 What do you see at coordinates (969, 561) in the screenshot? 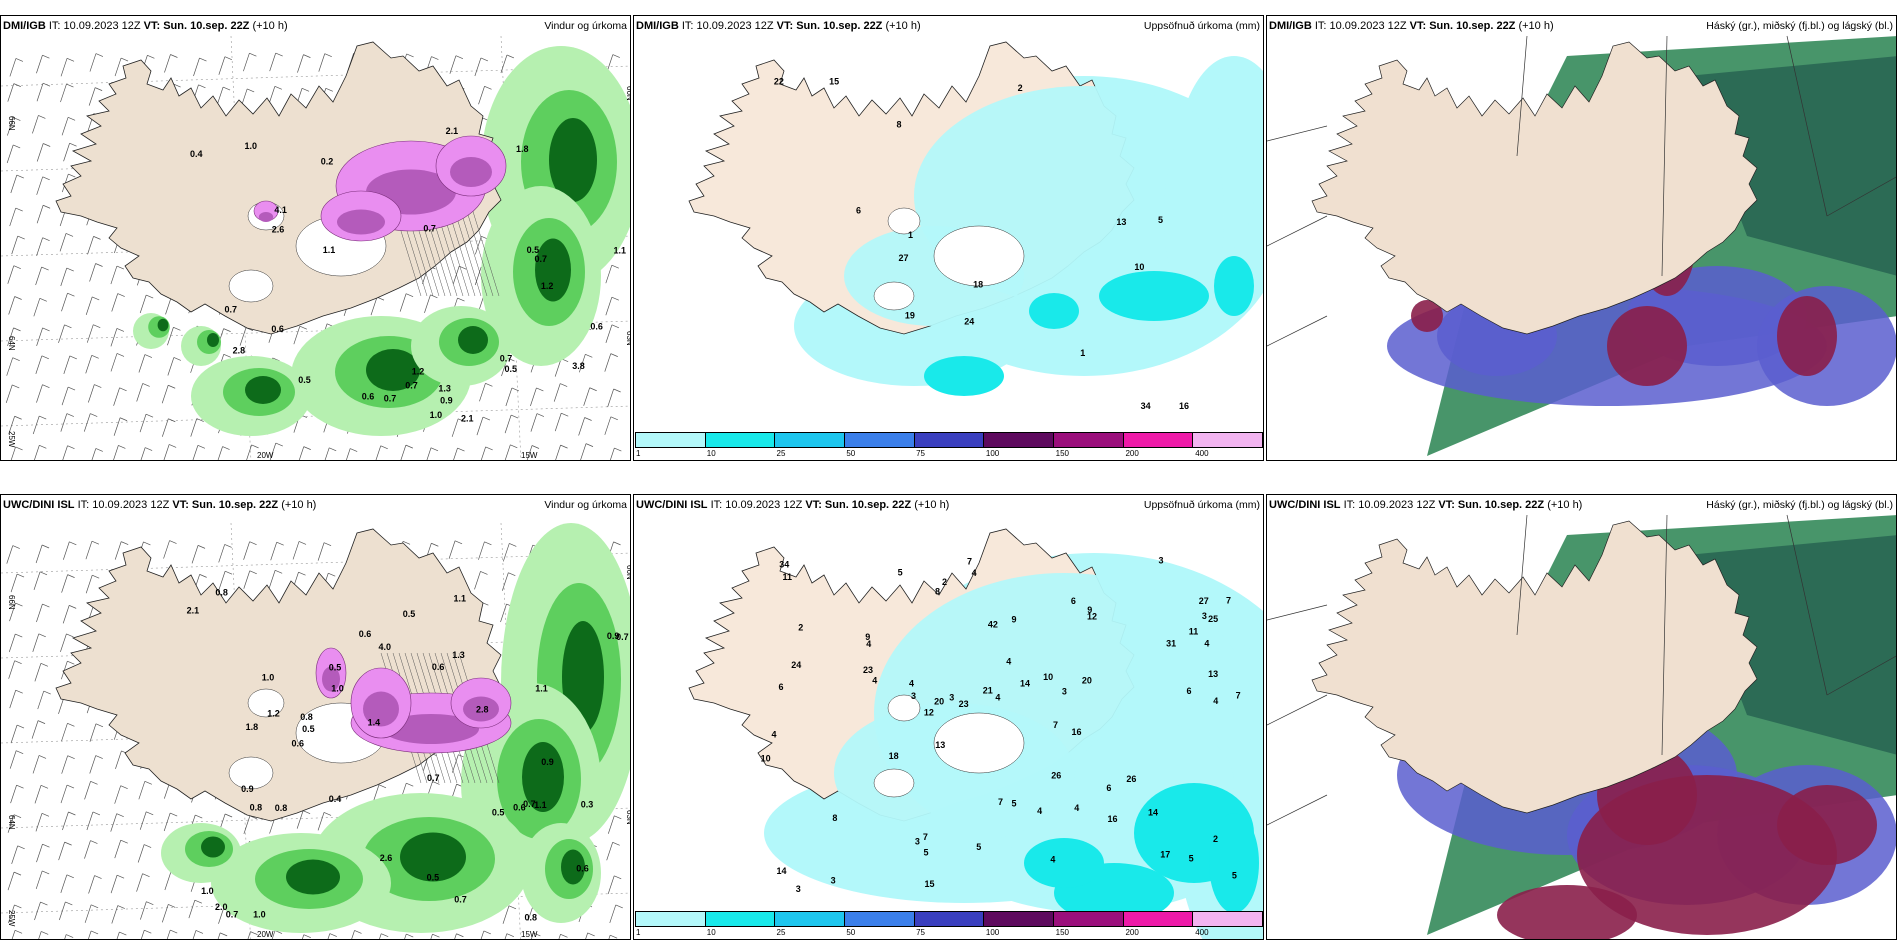
I see `accum-value-label: 7` at bounding box center [969, 561].